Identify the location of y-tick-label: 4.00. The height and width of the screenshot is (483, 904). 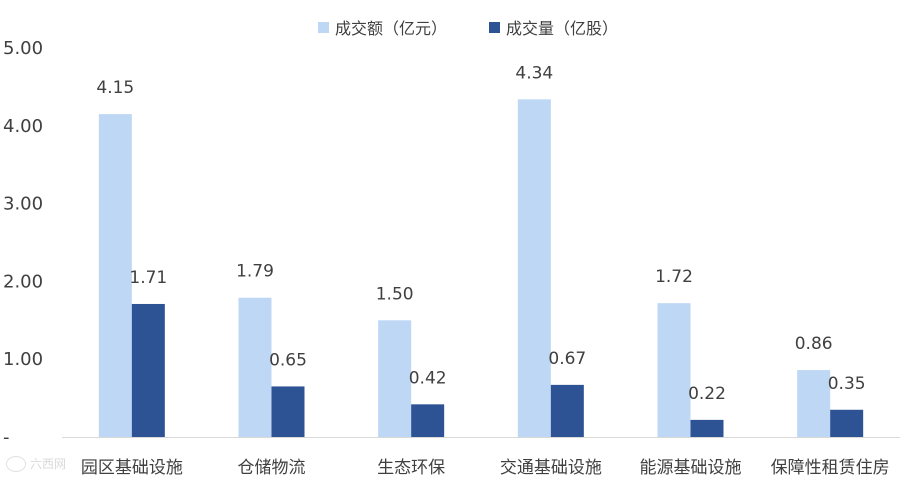
(23, 126).